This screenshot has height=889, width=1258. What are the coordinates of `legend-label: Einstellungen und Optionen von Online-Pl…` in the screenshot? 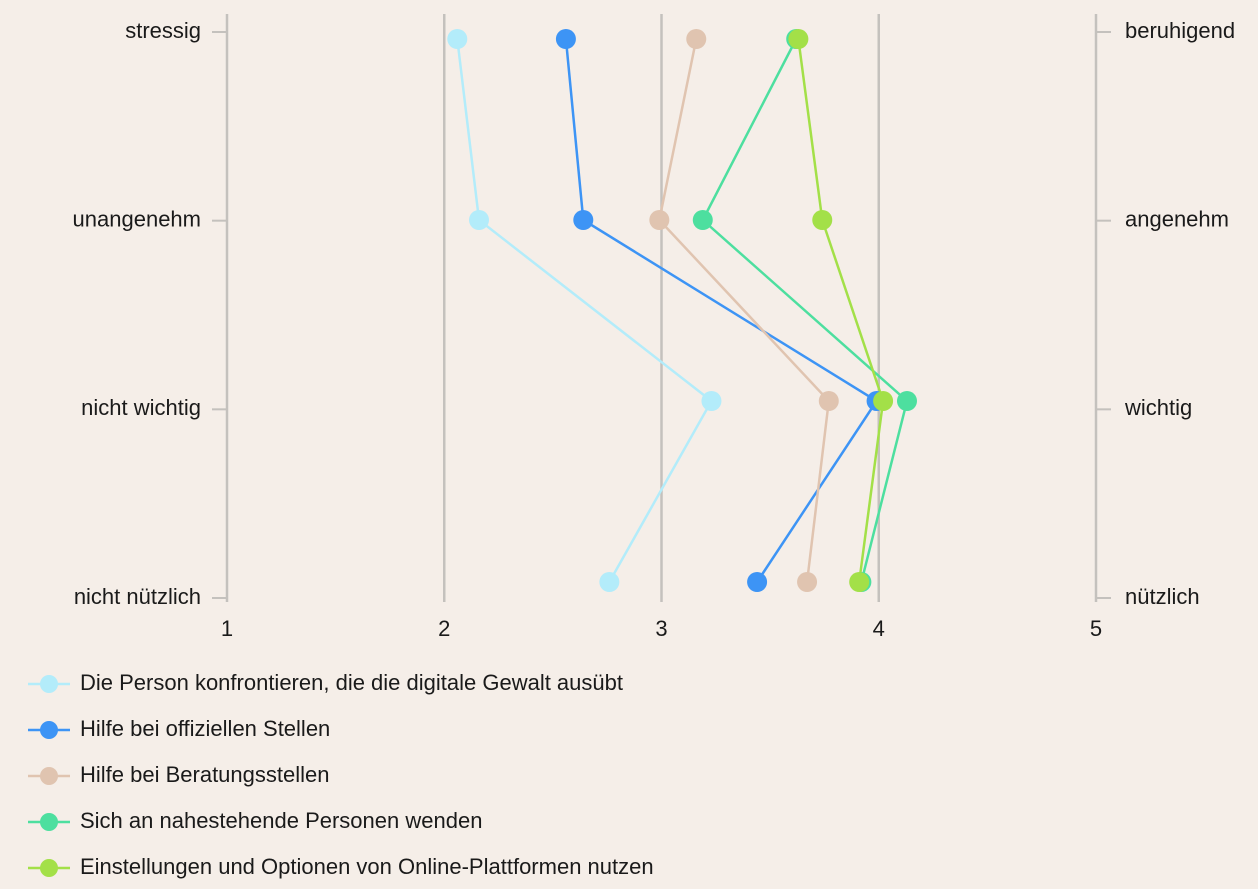 It's located at (367, 866).